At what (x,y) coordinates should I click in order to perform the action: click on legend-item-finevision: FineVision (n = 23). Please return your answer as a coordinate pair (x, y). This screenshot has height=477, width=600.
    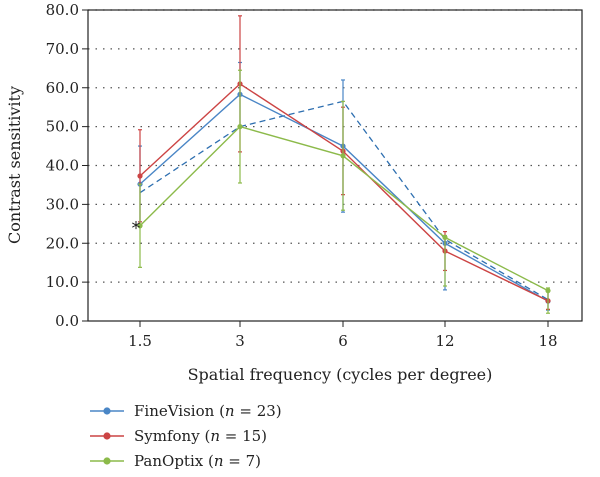
    Looking at the image, I should click on (186, 411).